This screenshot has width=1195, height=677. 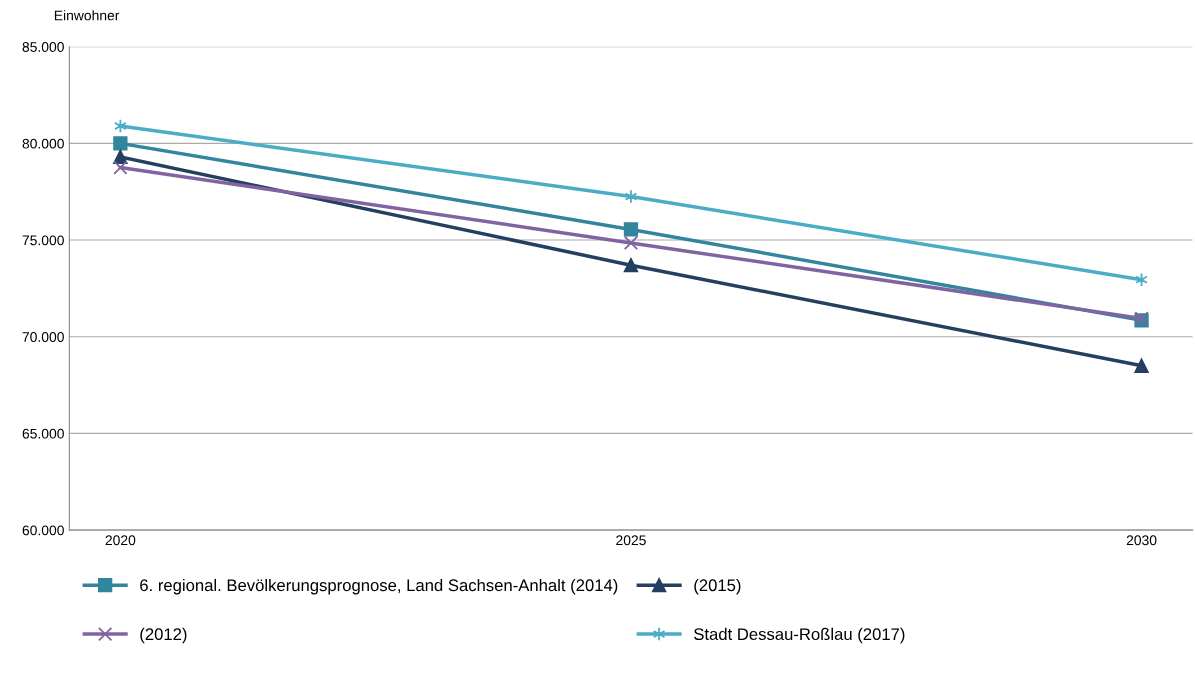 I want to click on y-tick-label: 60.000, so click(x=43, y=530).